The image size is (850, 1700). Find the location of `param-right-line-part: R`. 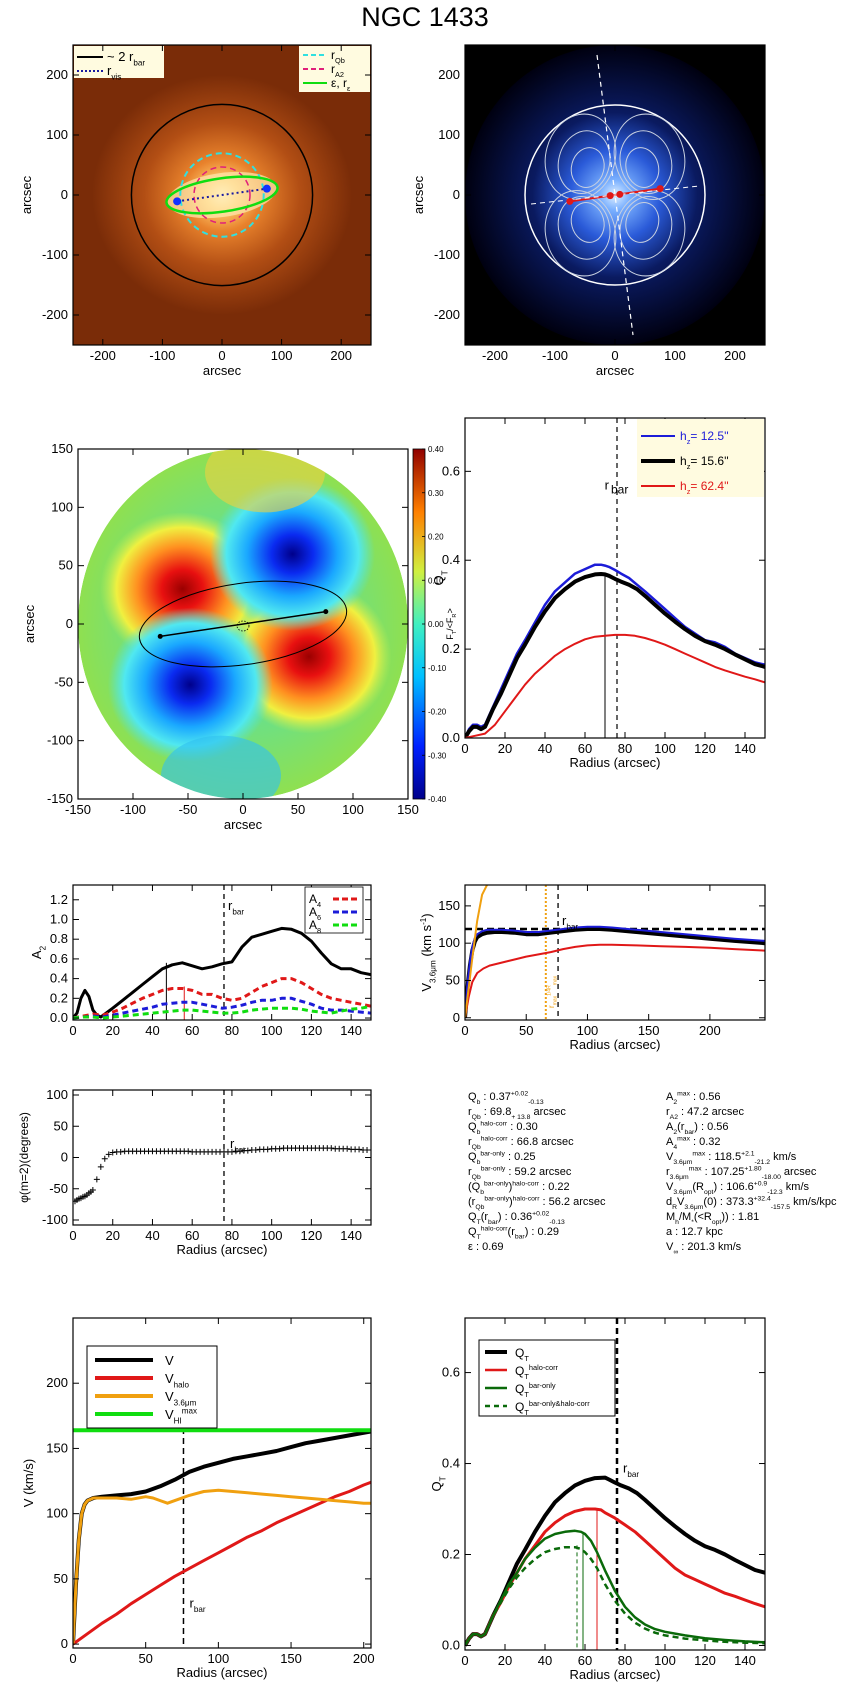

param-right-line-part: R is located at coordinates (674, 1207).